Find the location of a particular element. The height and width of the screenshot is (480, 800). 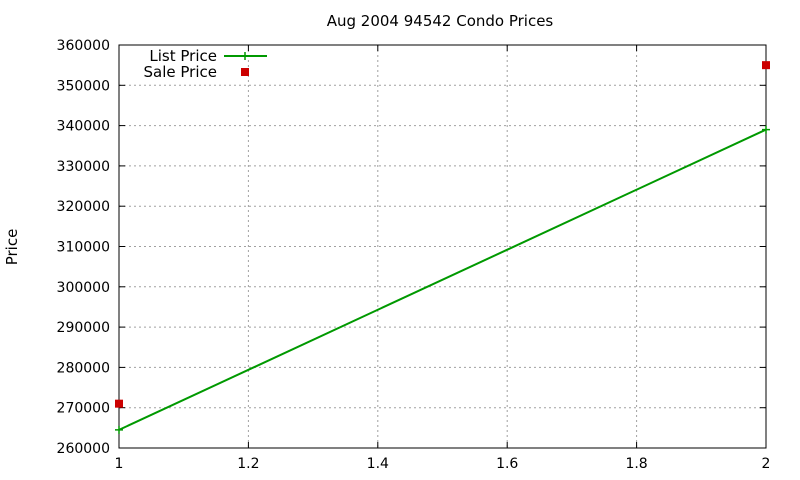

y-tick-label: 330000 is located at coordinates (83, 167).